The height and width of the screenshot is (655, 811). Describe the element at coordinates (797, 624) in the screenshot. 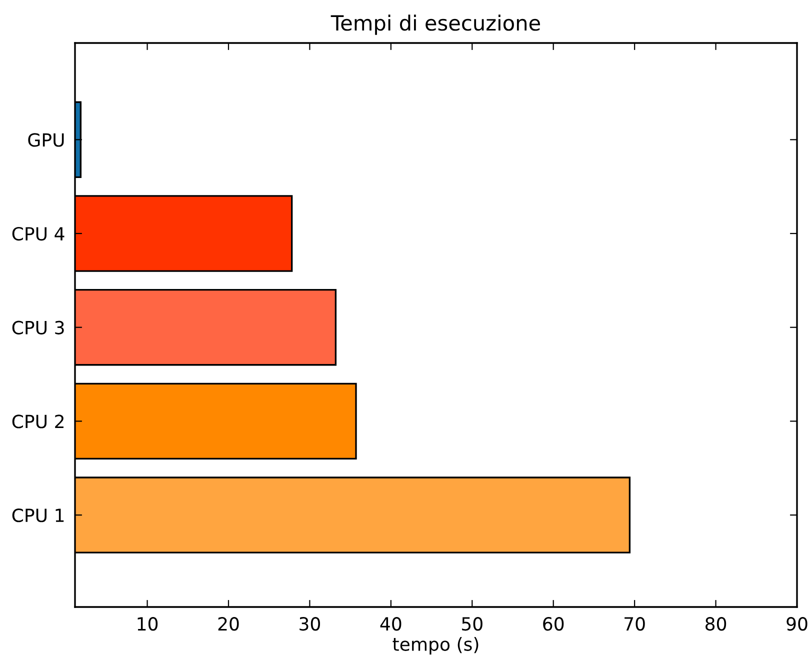

I see `x-tick-label: 90` at that location.